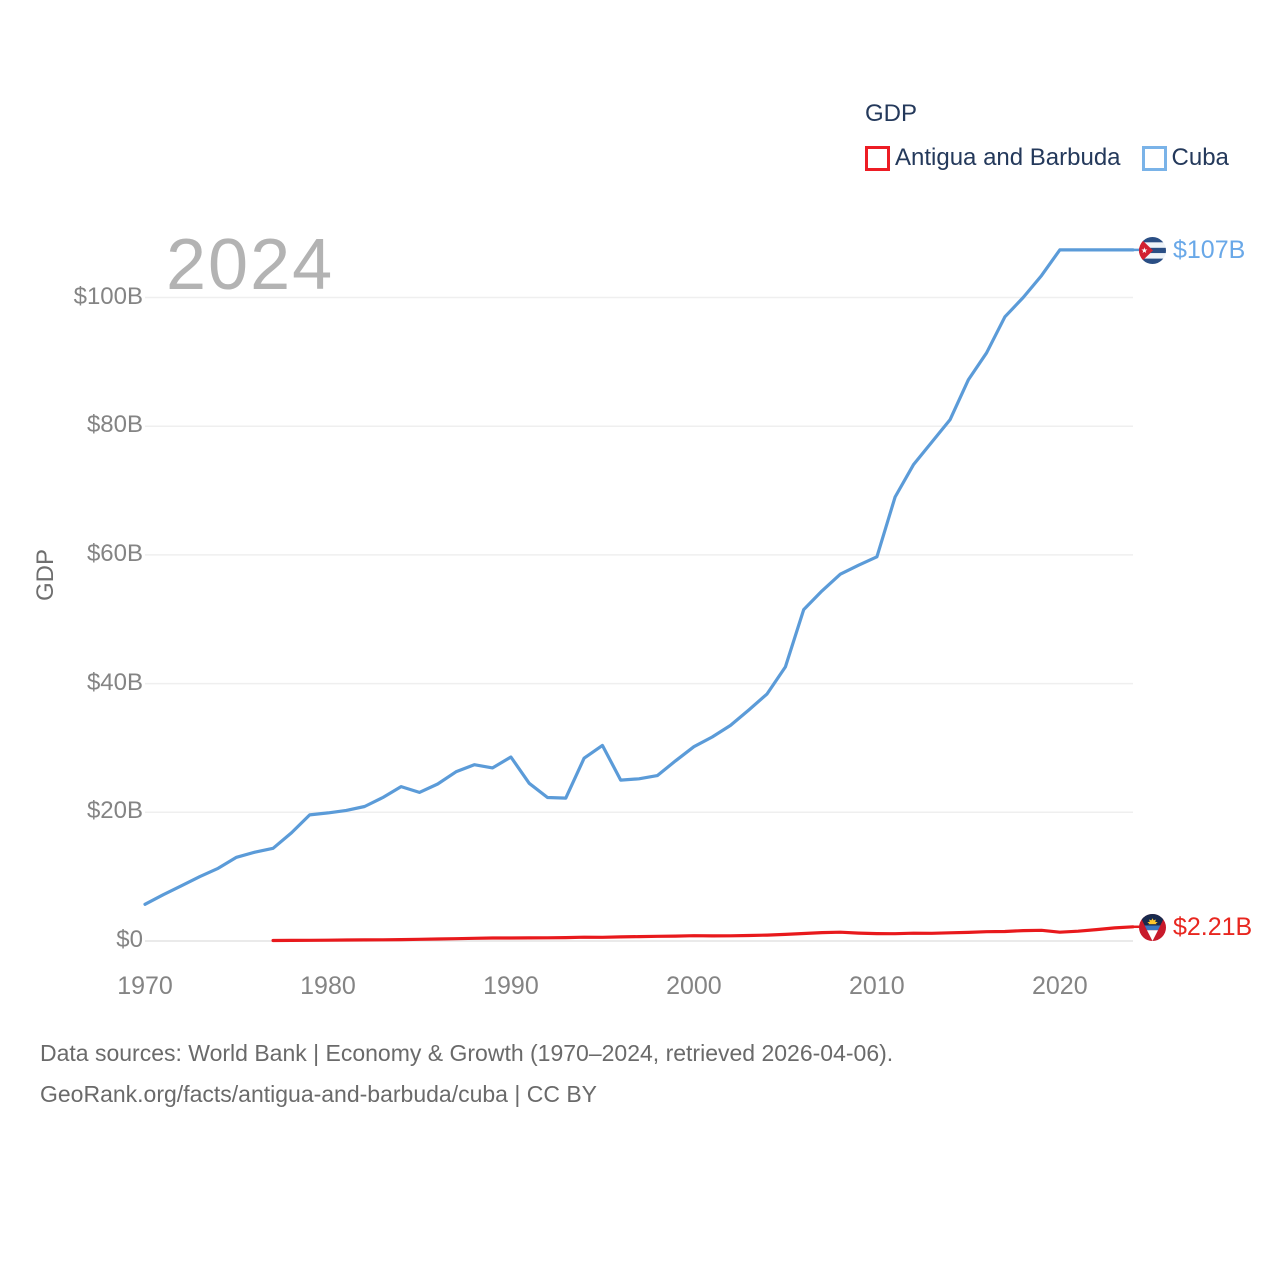 The height and width of the screenshot is (1280, 1280). I want to click on x-tick-label: 1970, so click(145, 986).